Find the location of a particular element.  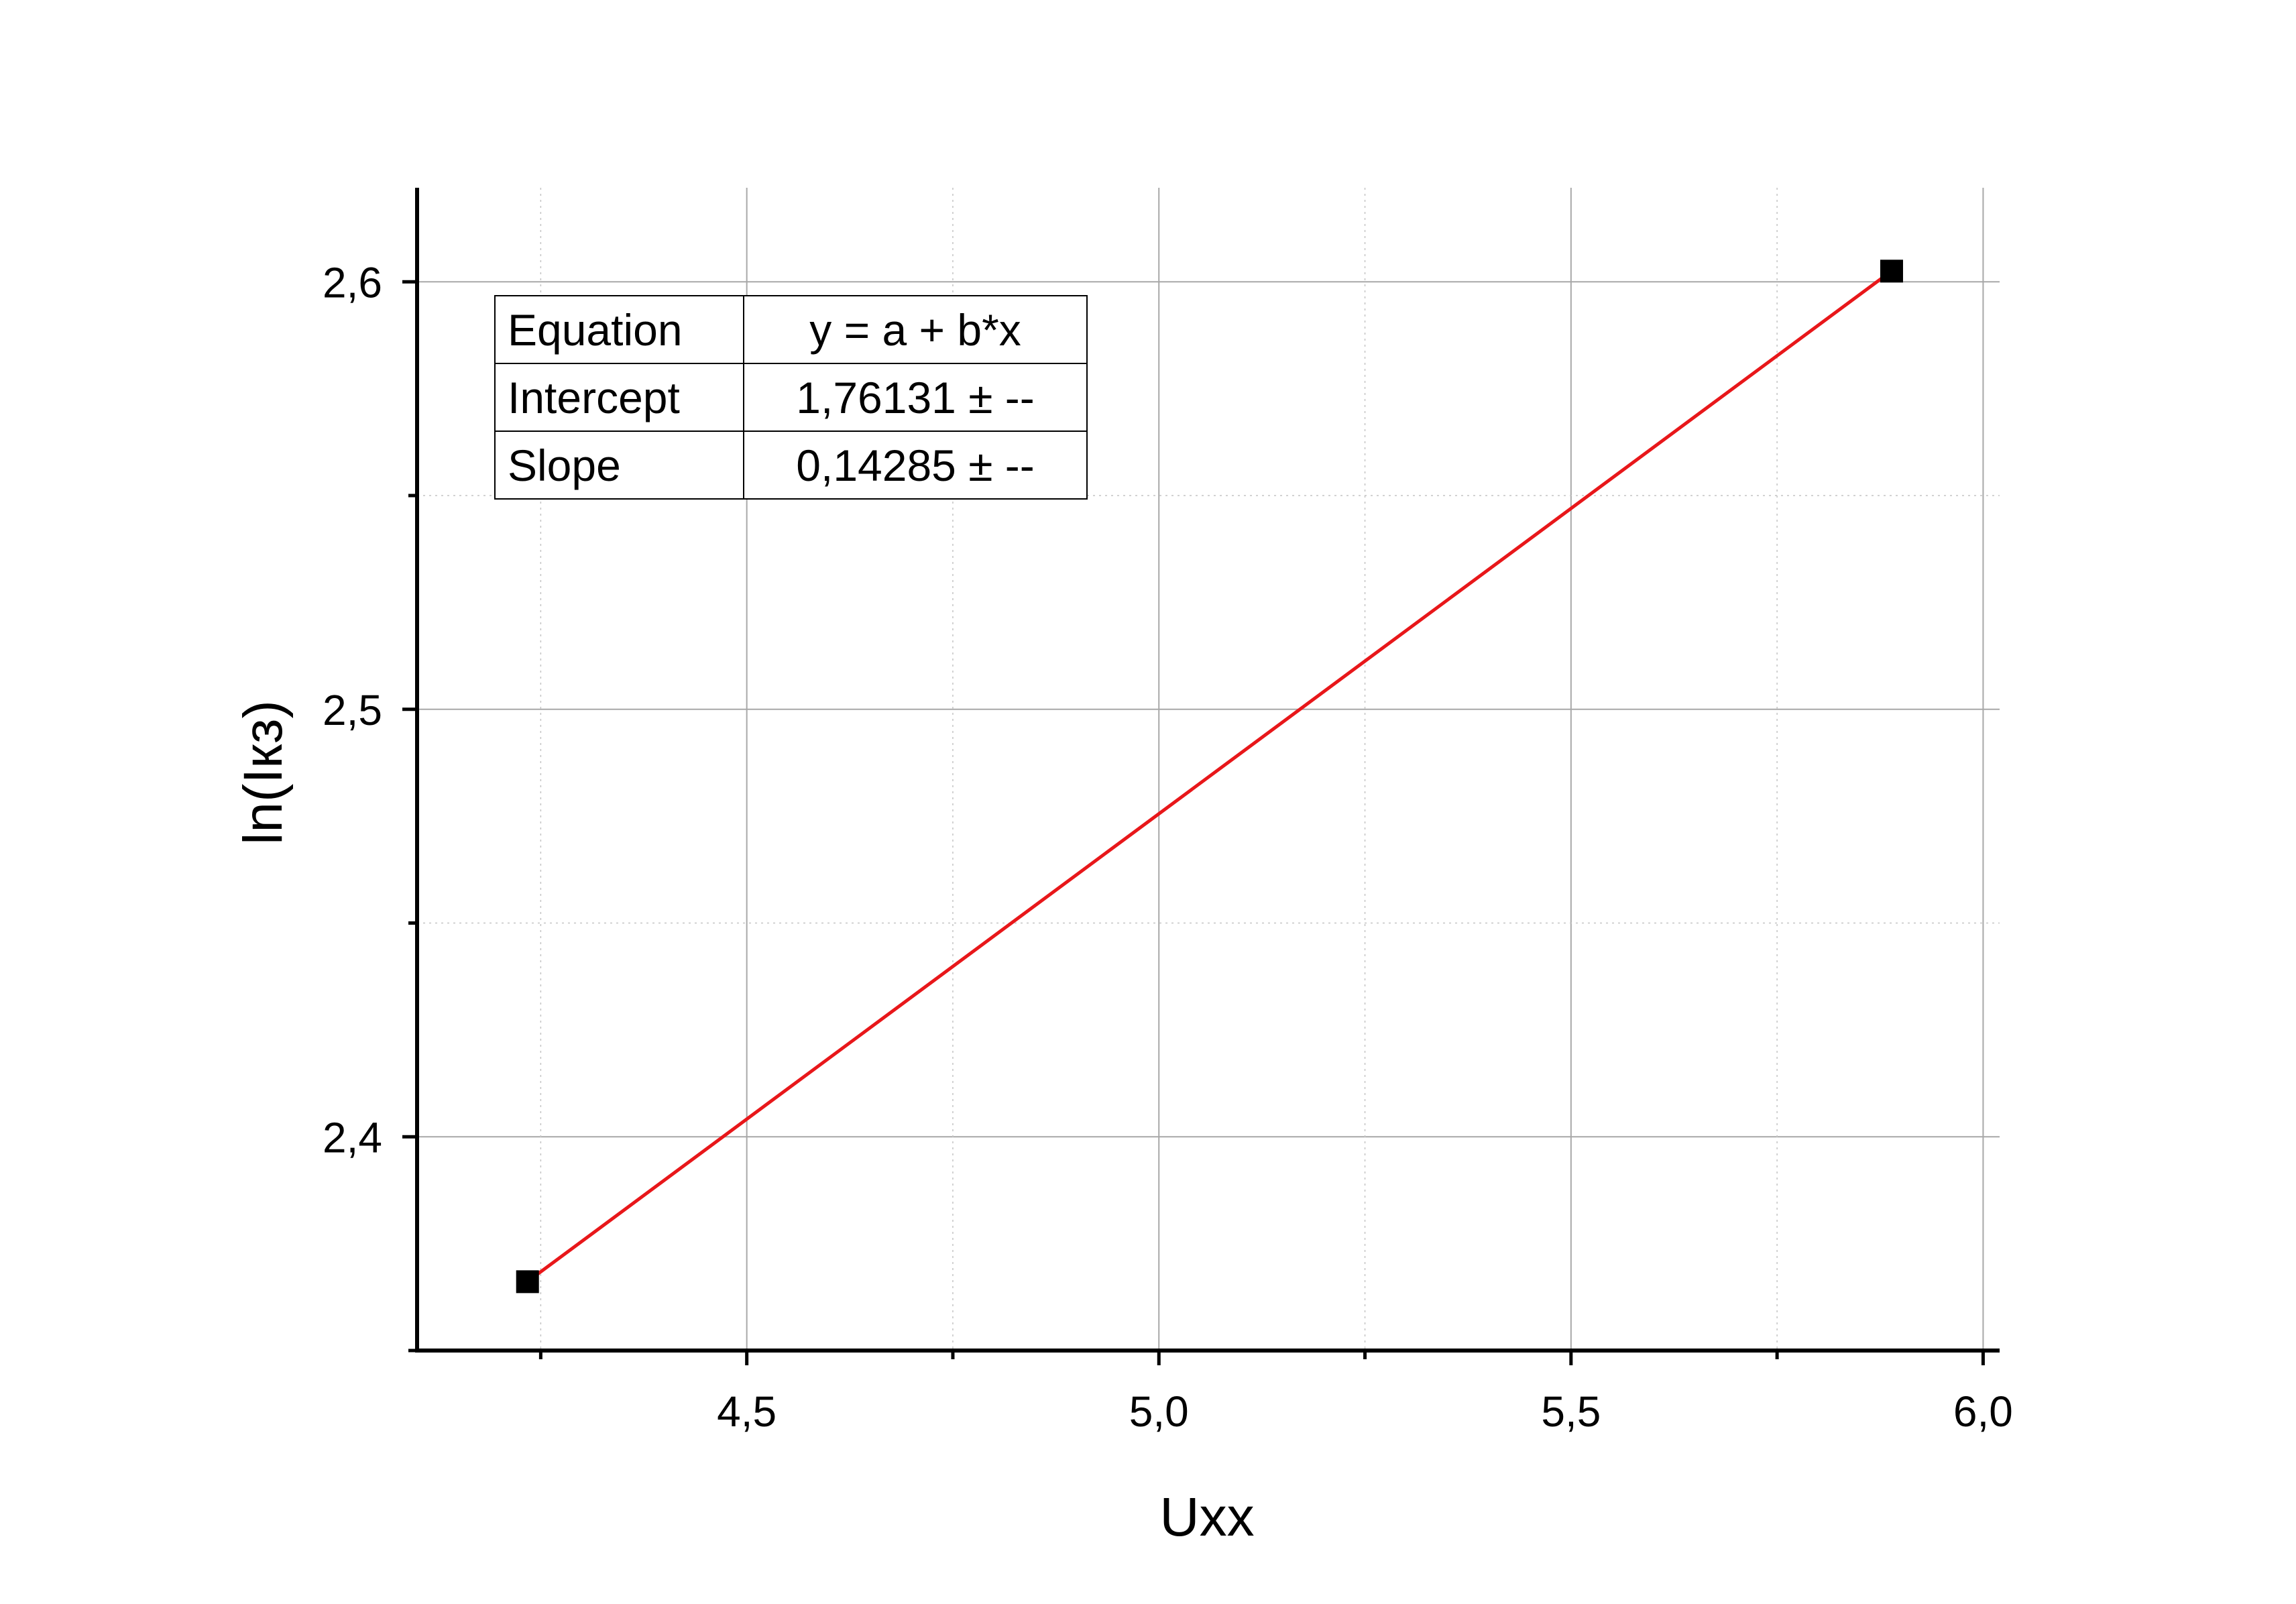

x-tick-label: 6,0 is located at coordinates (1983, 1411).